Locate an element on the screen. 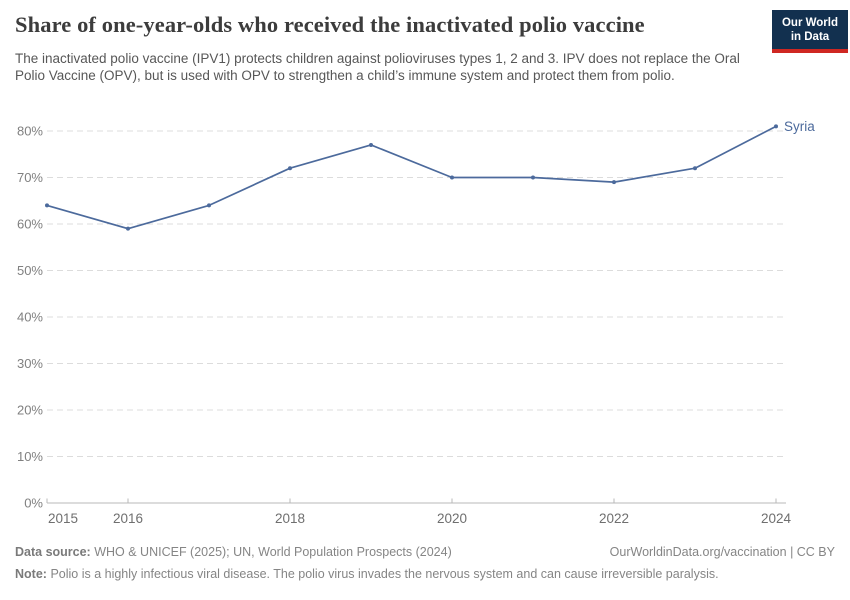 The image size is (850, 600). y-tick-label: 50% is located at coordinates (30, 270).